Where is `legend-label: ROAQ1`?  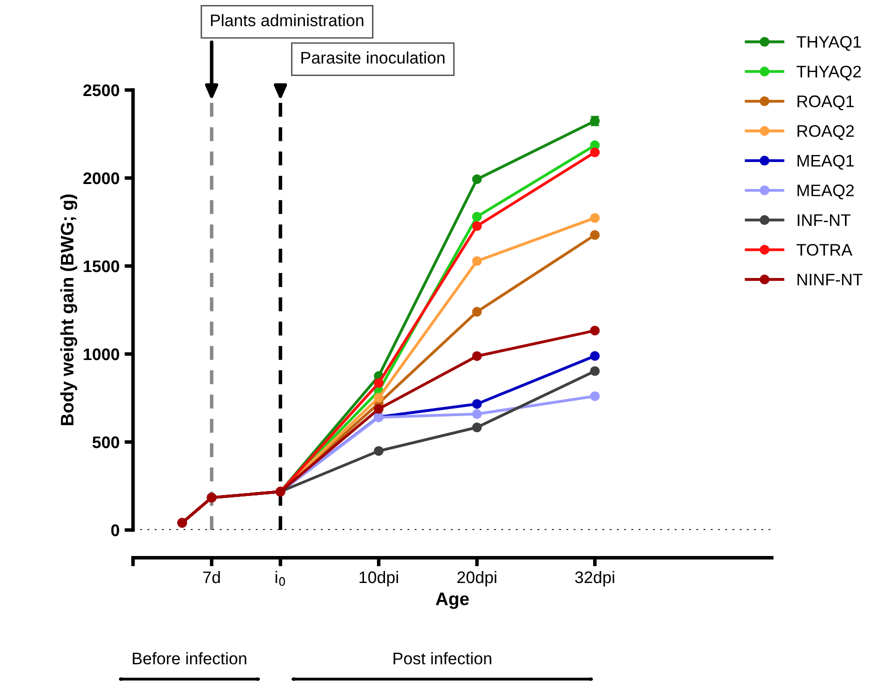 legend-label: ROAQ1 is located at coordinates (826, 102).